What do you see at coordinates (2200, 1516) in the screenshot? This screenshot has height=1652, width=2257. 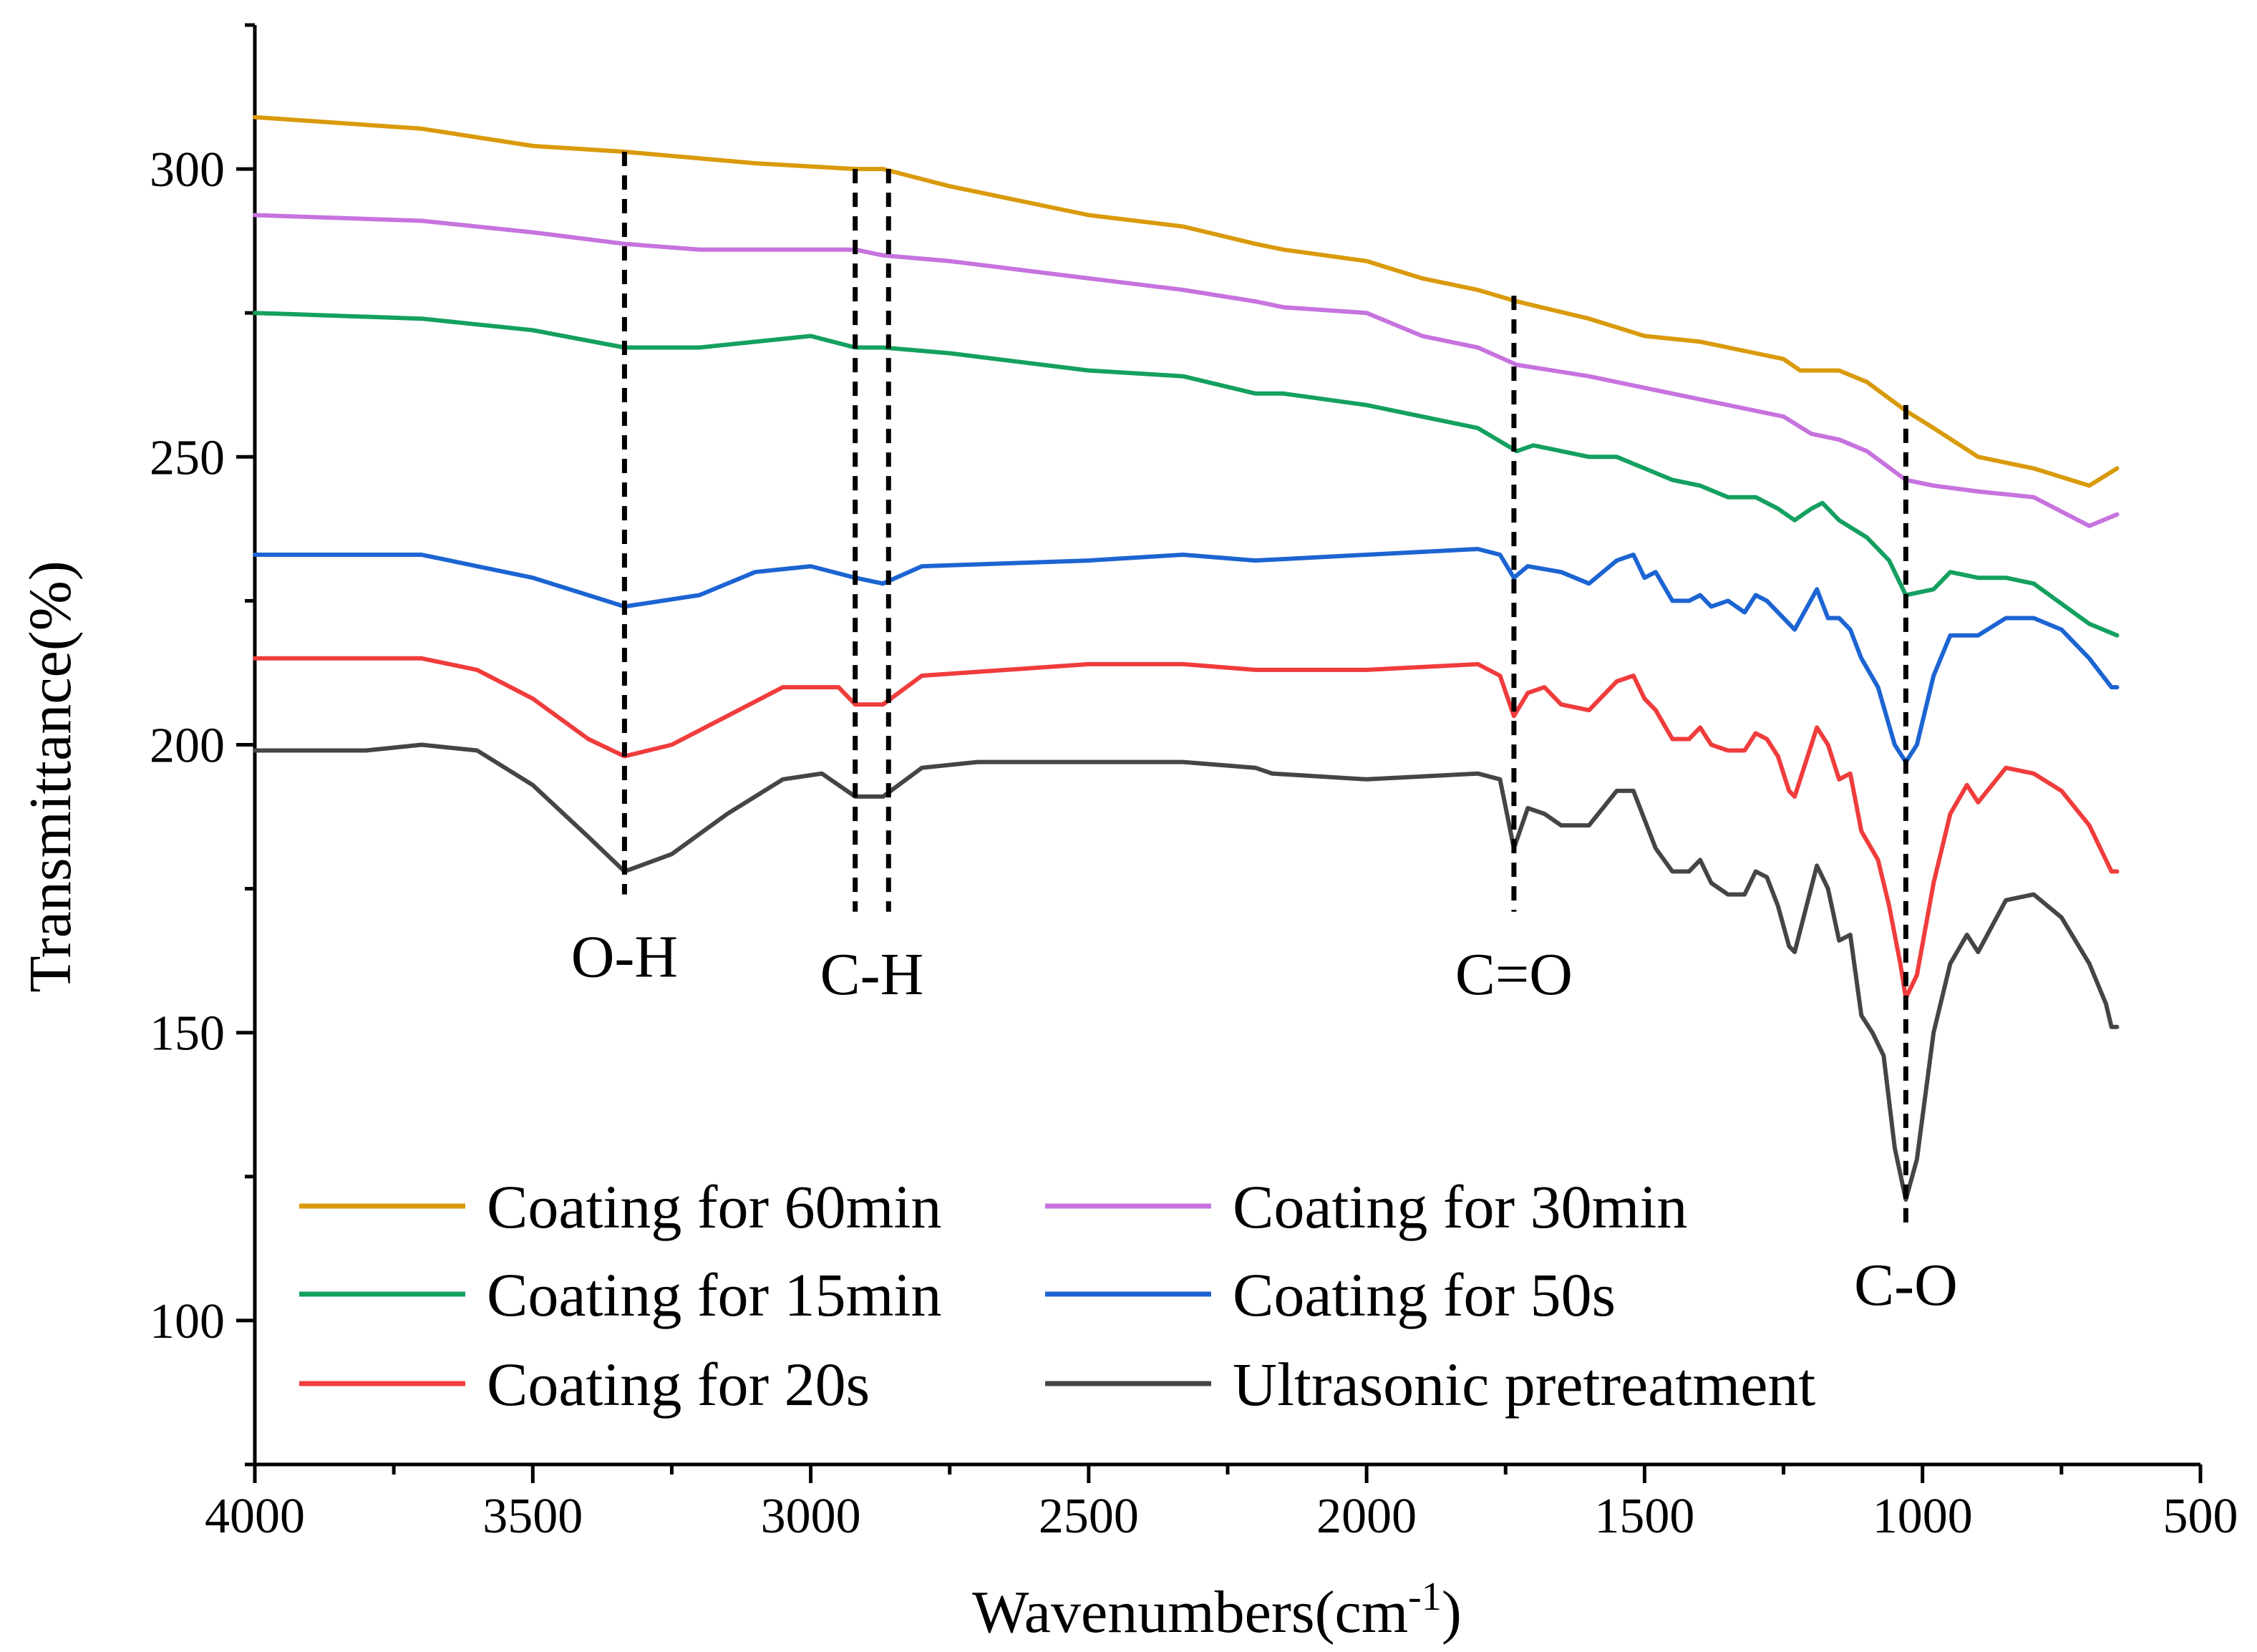 I see `x-tick-label: 500` at bounding box center [2200, 1516].